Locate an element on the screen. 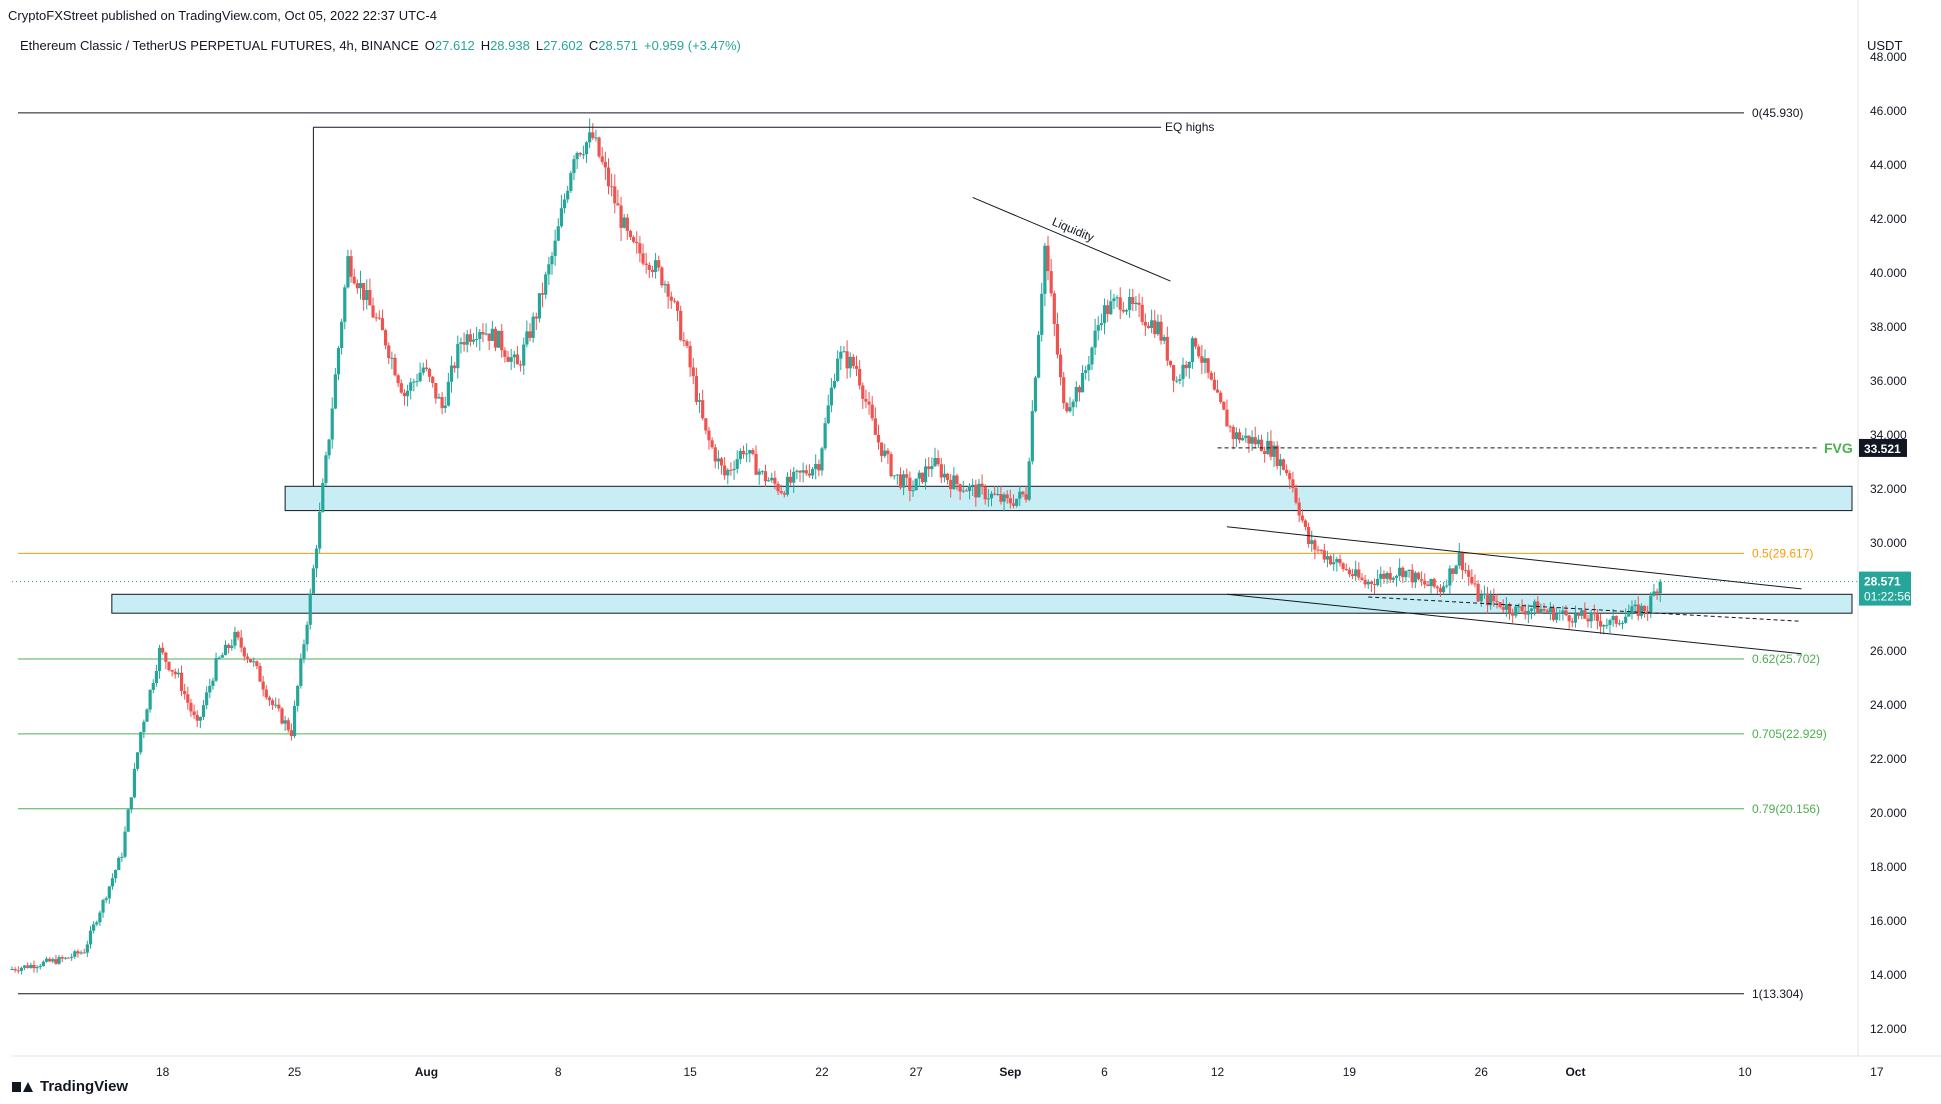 The image size is (1941, 1104). tradingview-brand: TradingView is located at coordinates (70, 1086).